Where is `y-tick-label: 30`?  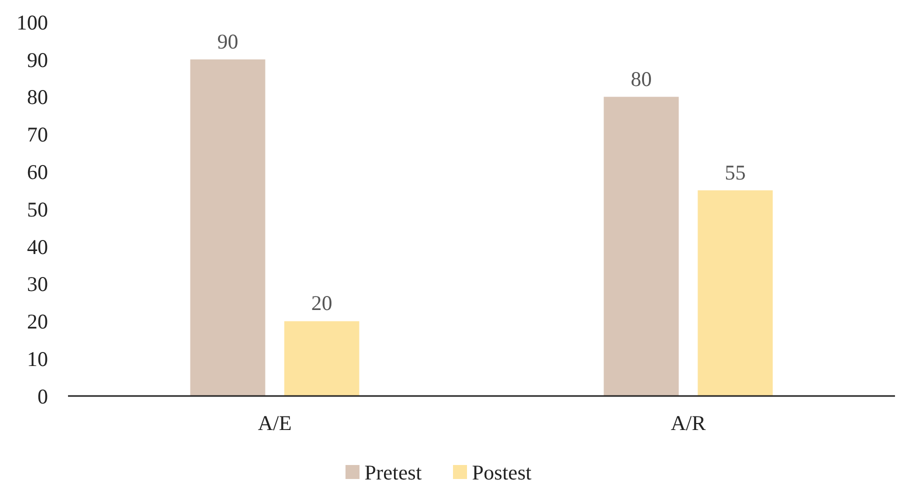 y-tick-label: 30 is located at coordinates (37, 284).